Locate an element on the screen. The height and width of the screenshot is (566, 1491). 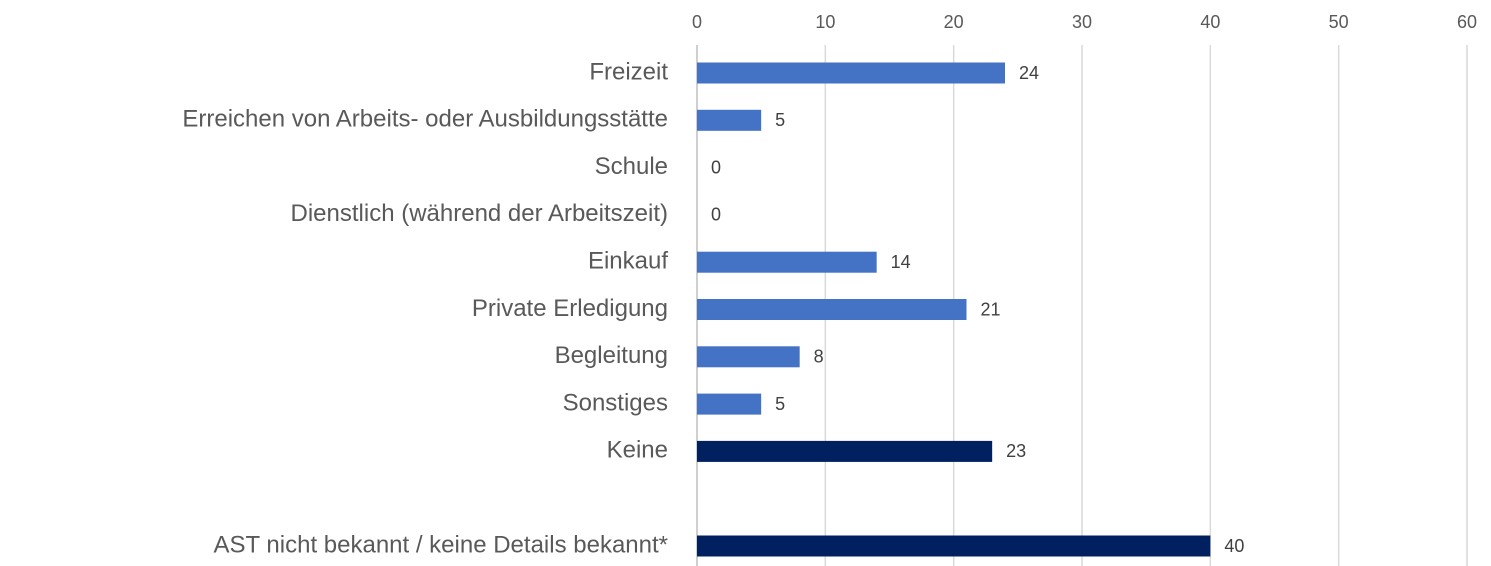
x-tick-label: 40 is located at coordinates (1210, 22).